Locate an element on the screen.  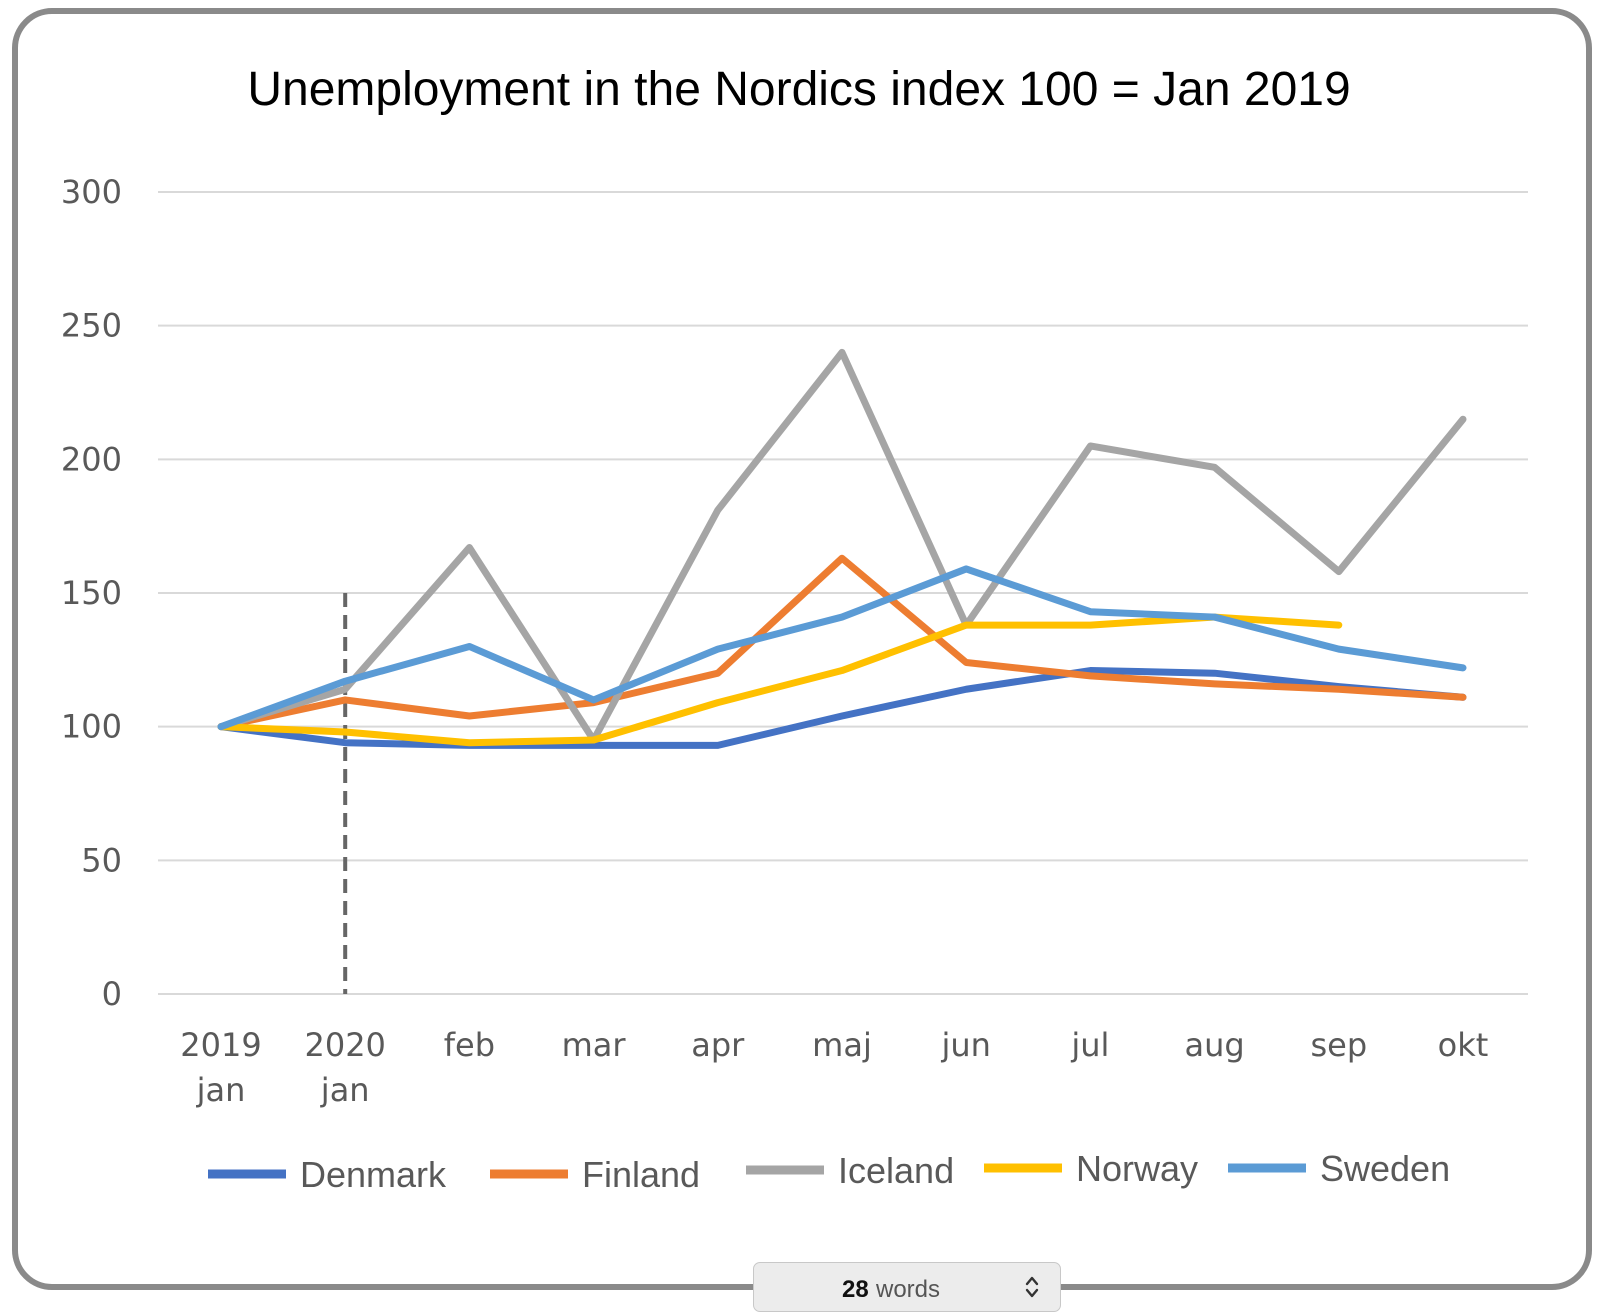
word-count-value: 28 is located at coordinates (855, 1289).